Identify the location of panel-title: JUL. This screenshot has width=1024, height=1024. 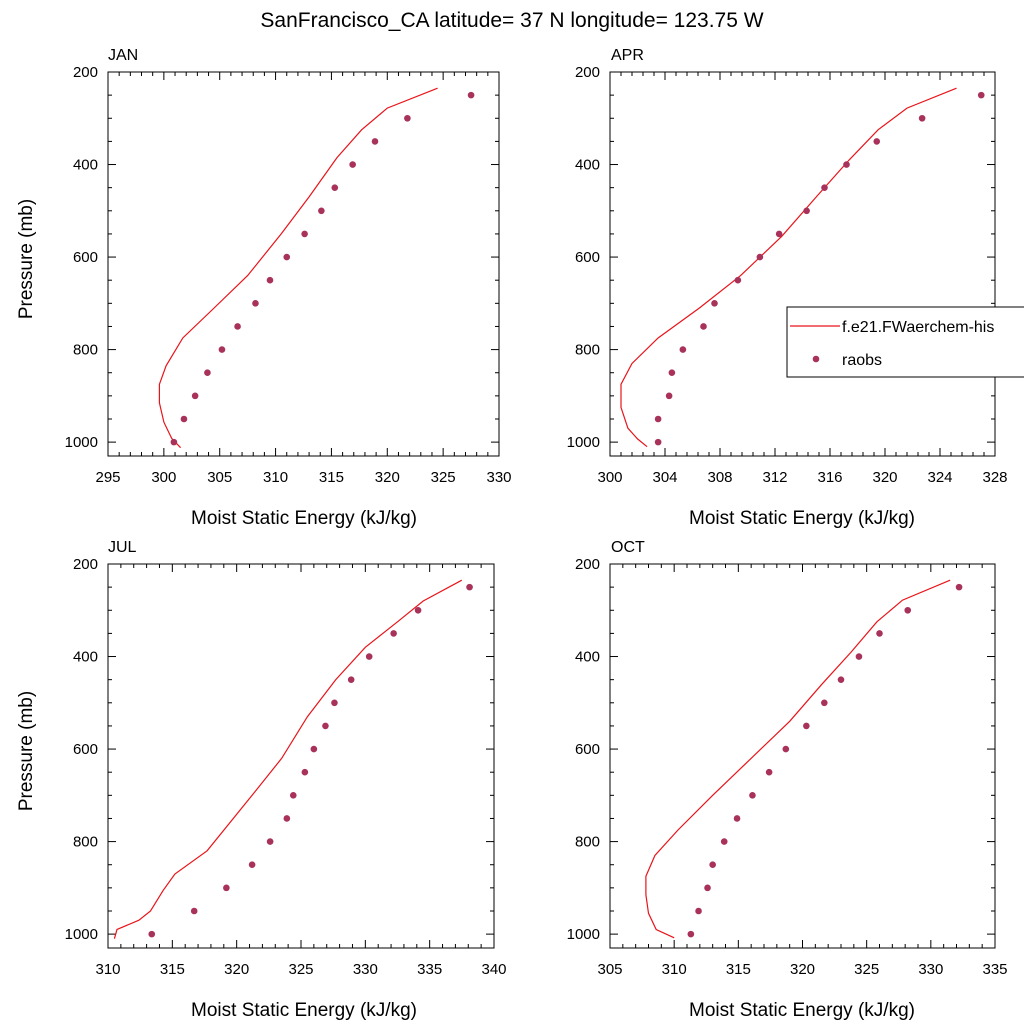
(122, 547).